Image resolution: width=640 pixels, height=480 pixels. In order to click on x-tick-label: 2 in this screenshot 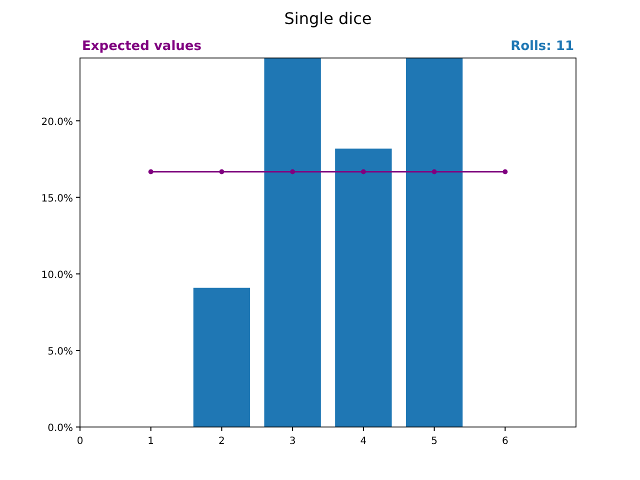, I will do `click(221, 441)`.